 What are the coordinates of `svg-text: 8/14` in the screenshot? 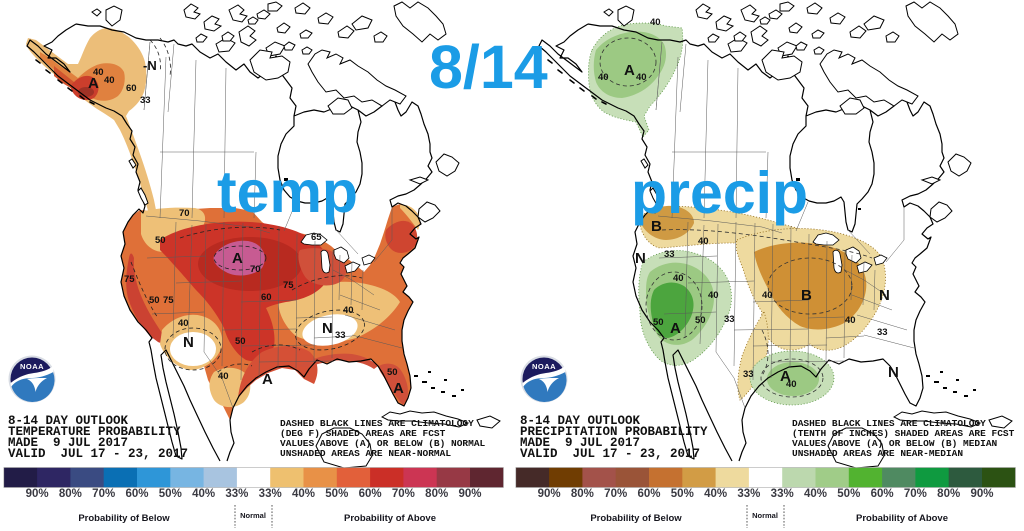 It's located at (488, 67).